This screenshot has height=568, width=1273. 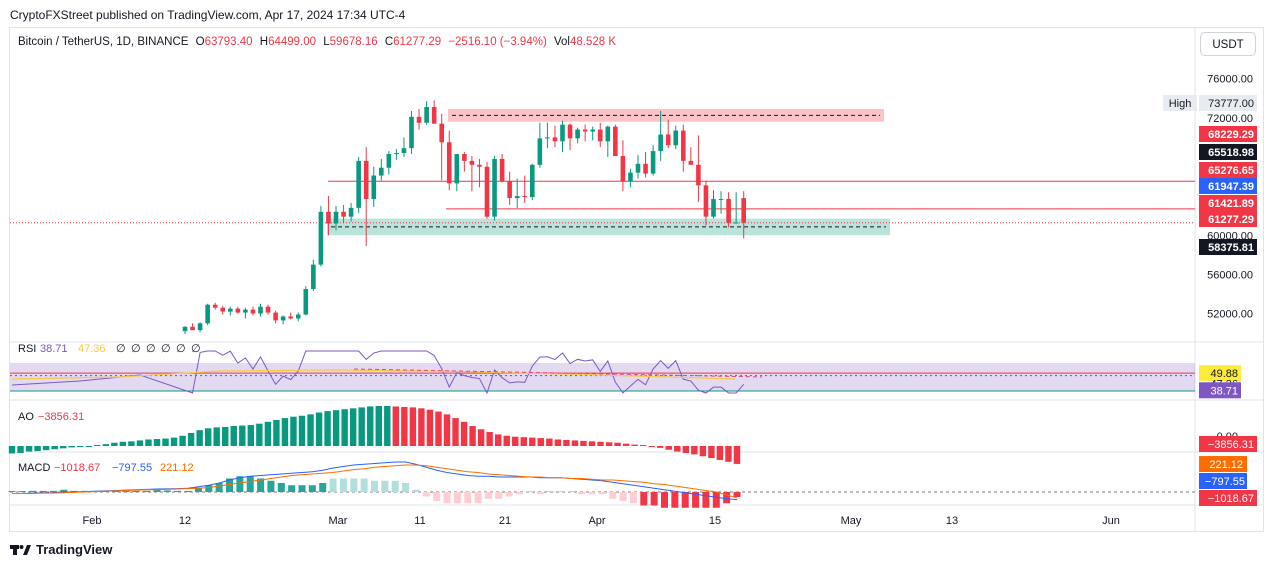 I want to click on macd-label: MACD, so click(x=34, y=468).